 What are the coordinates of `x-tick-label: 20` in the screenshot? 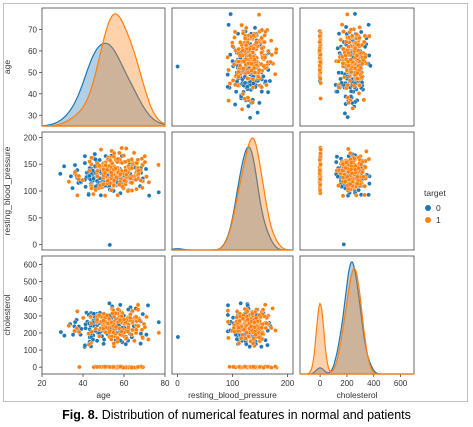 It's located at (42, 383).